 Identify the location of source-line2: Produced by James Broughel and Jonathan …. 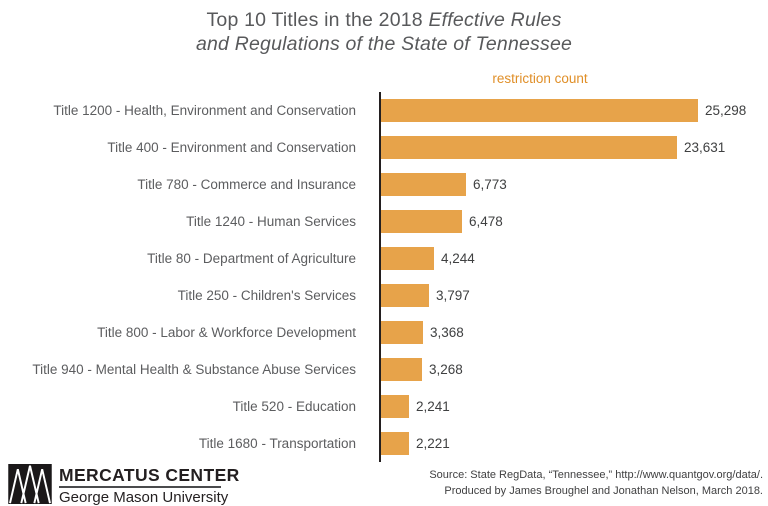
(603, 491).